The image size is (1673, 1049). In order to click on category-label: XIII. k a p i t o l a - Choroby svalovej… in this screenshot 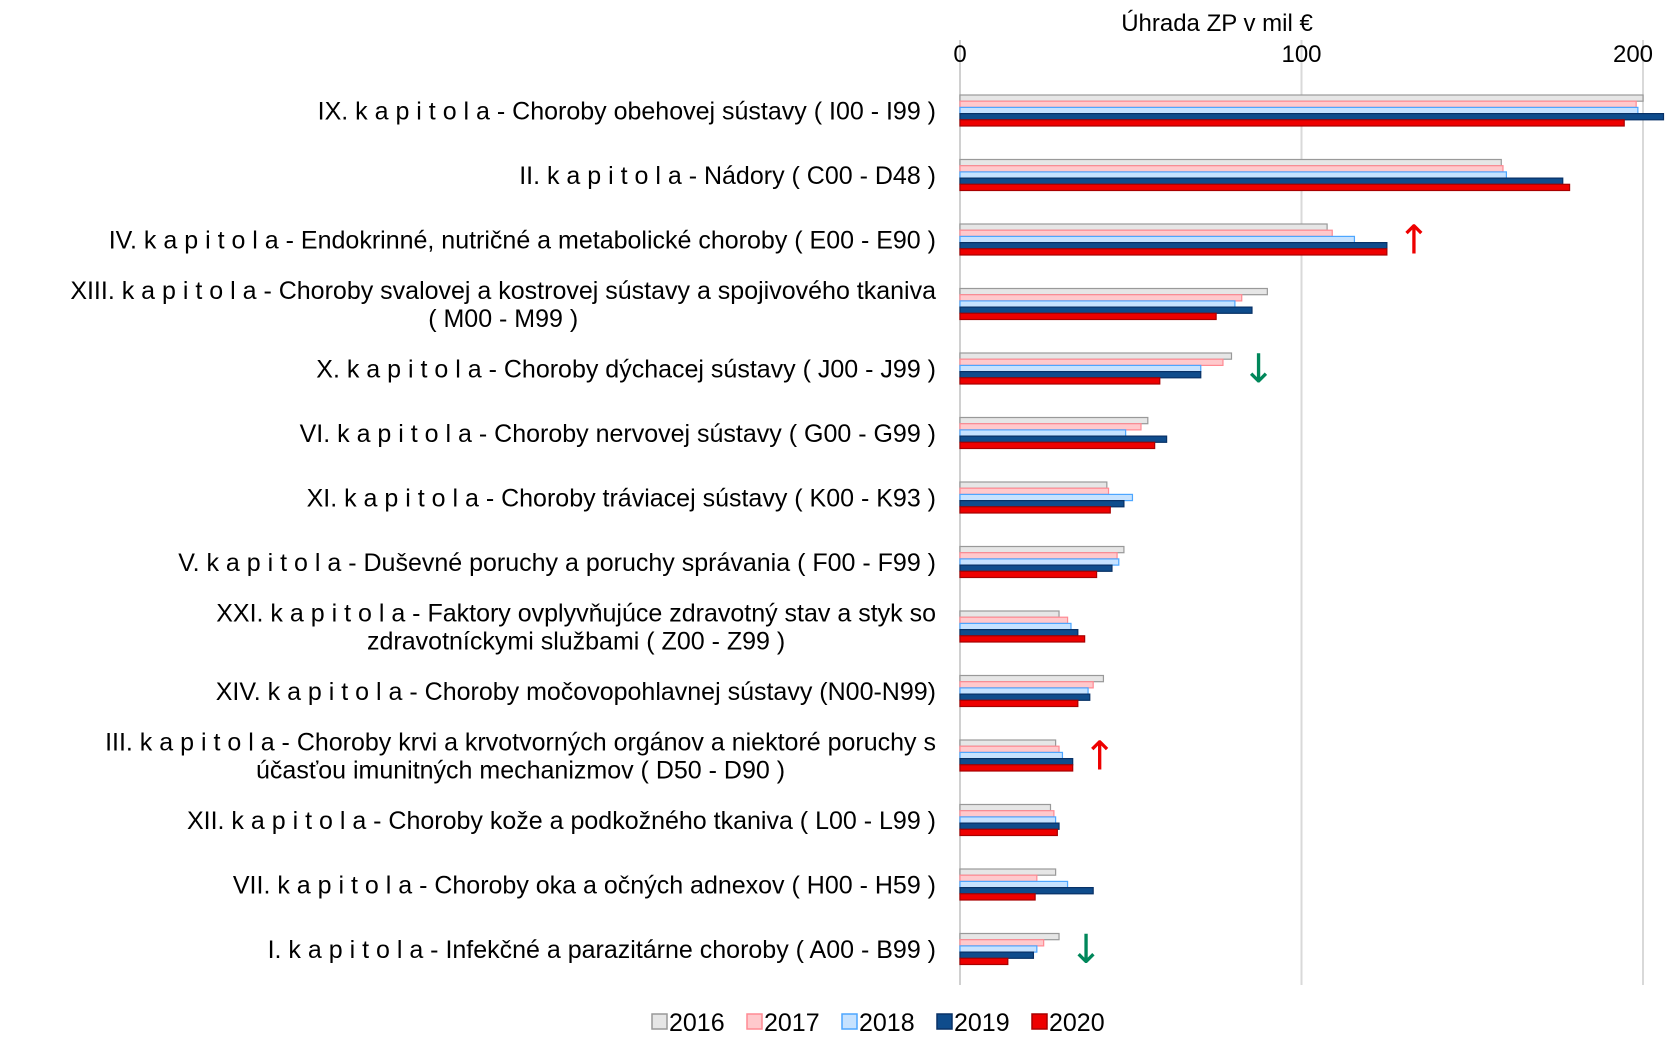, I will do `click(503, 291)`.